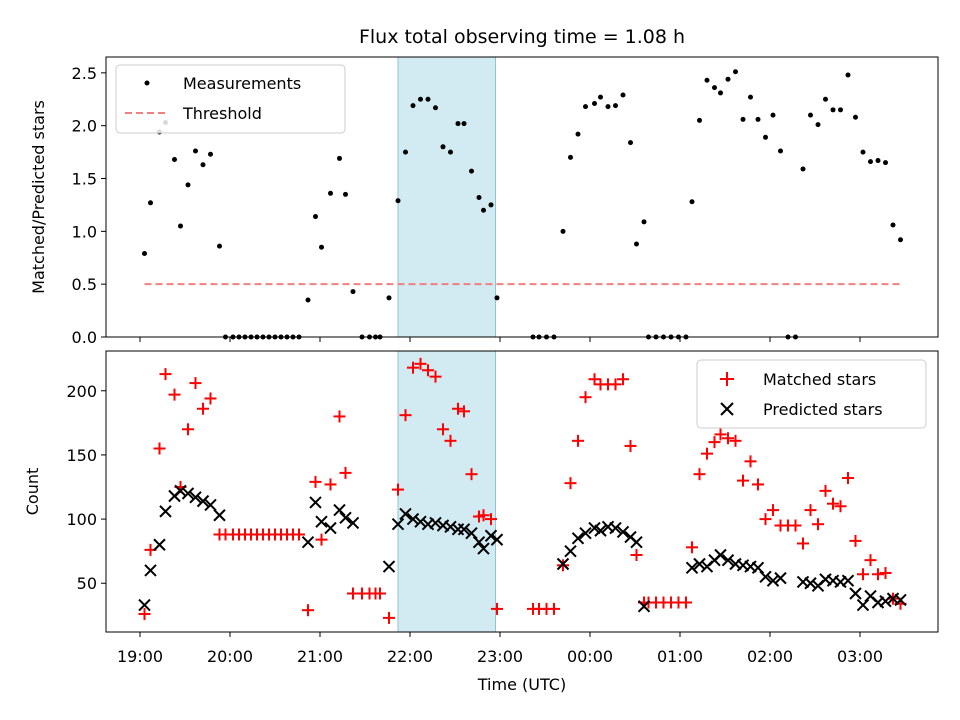  What do you see at coordinates (81, 391) in the screenshot?
I see `count-y-tick-label: 200` at bounding box center [81, 391].